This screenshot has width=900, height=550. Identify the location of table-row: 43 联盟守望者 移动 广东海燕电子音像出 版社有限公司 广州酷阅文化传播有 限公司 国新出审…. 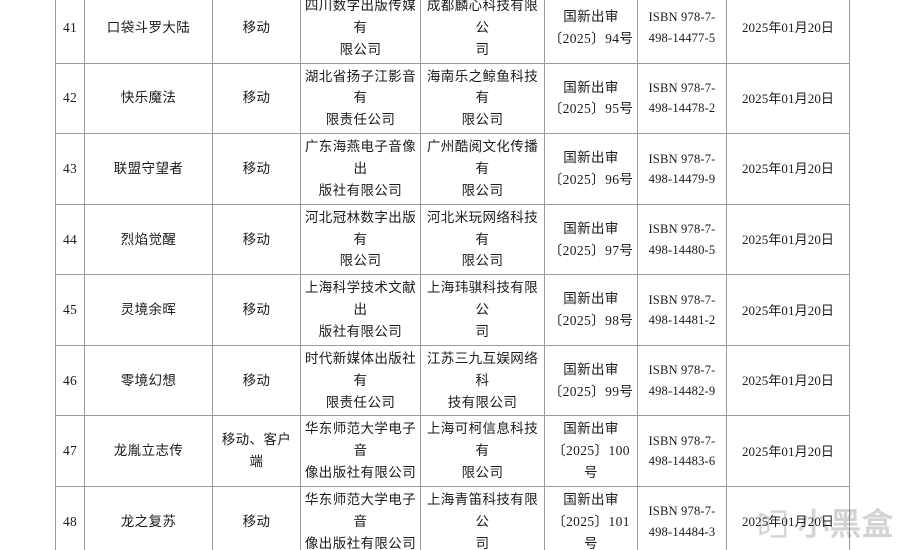
(452, 169).